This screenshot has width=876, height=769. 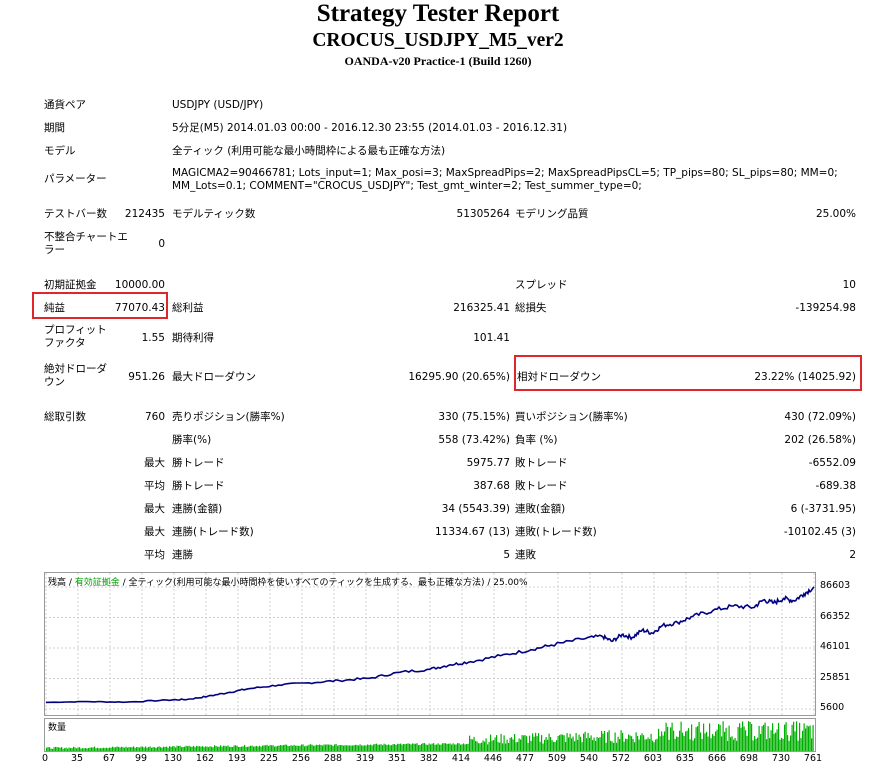 I want to click on short-label: 売りポジション(勝率%), so click(x=228, y=417).